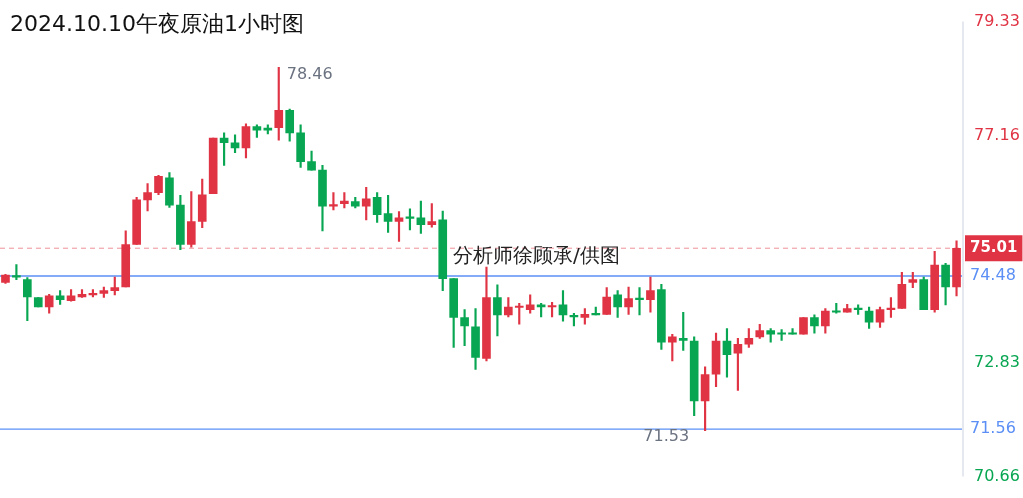 This screenshot has height=498, width=1023. What do you see at coordinates (997, 361) in the screenshot?
I see `y-tick-label: 72.83` at bounding box center [997, 361].